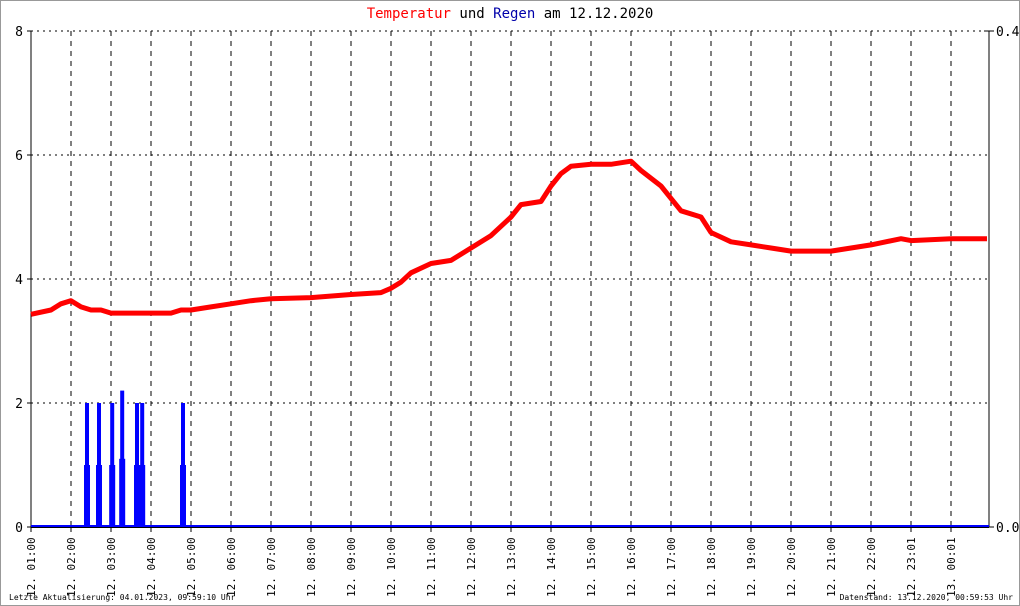 The image size is (1020, 606). Describe the element at coordinates (472, 14) in the screenshot. I see `title-and: und` at that location.